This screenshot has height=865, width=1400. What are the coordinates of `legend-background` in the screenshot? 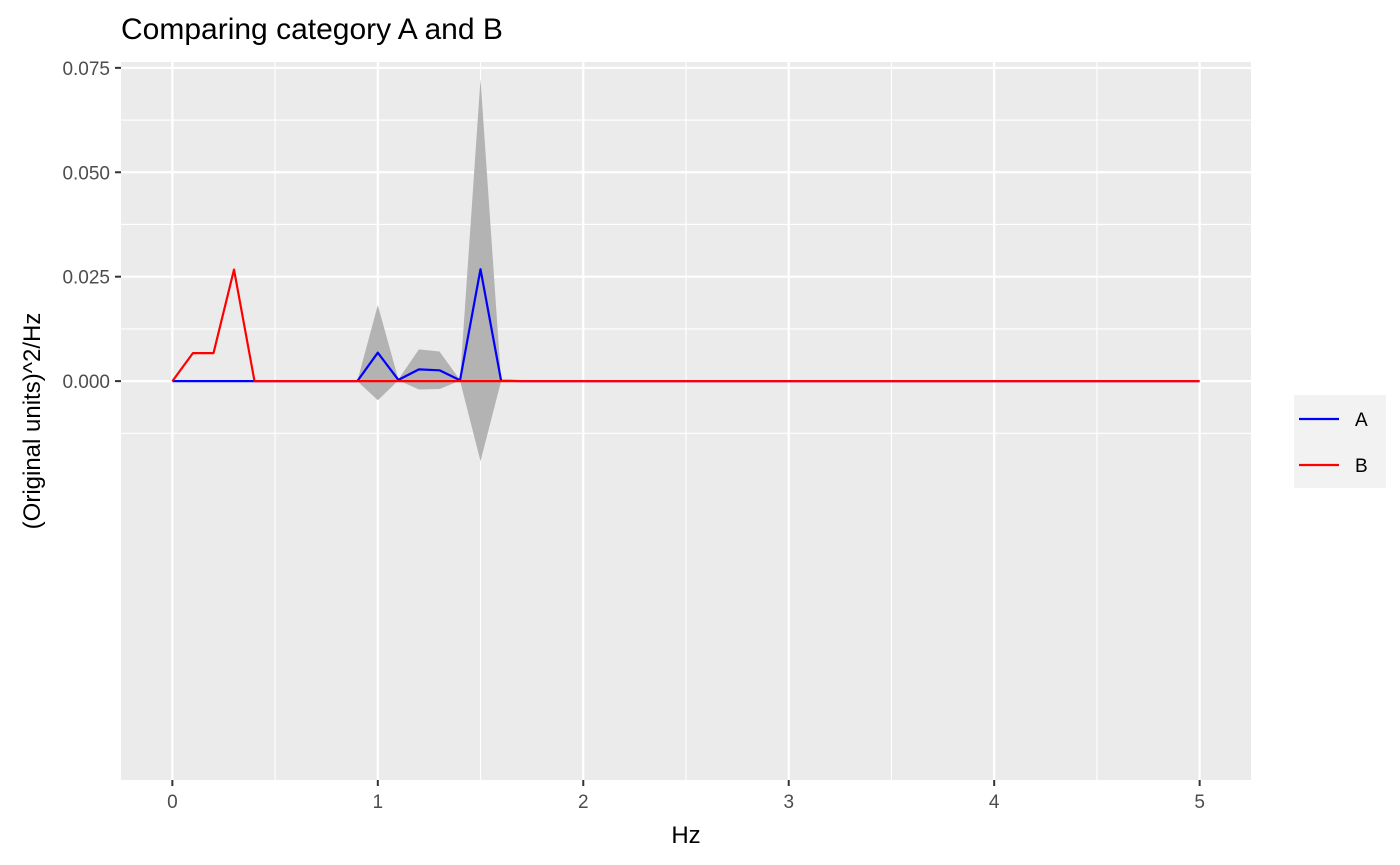 It's located at (1340, 441).